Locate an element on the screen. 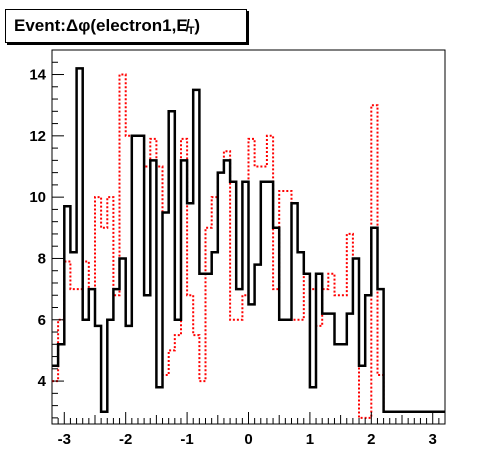 The width and height of the screenshot is (496, 472). title-delta-symbol: Δ is located at coordinates (72, 25).